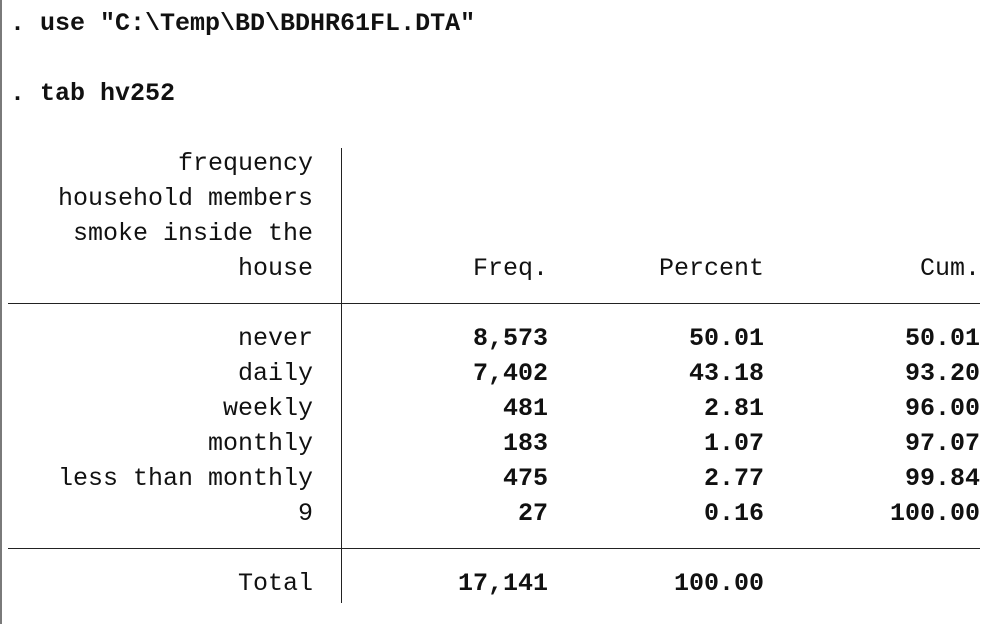  Describe the element at coordinates (502, 583) in the screenshot. I see `total-freq: 17,141` at that location.